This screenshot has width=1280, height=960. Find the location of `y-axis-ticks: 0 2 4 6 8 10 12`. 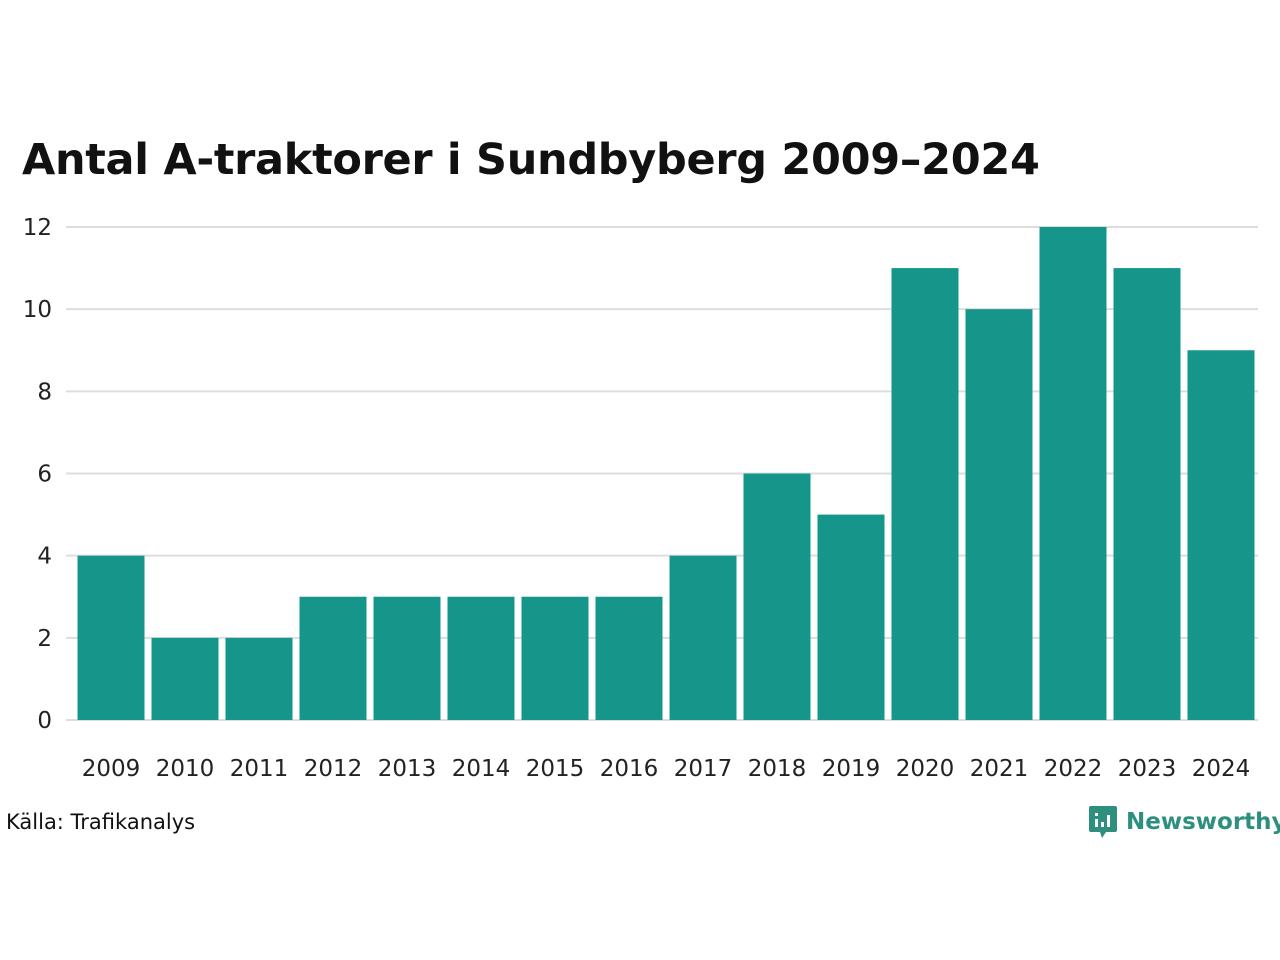

y-axis-ticks: 0 2 4 6 8 10 12 is located at coordinates (37, 474).